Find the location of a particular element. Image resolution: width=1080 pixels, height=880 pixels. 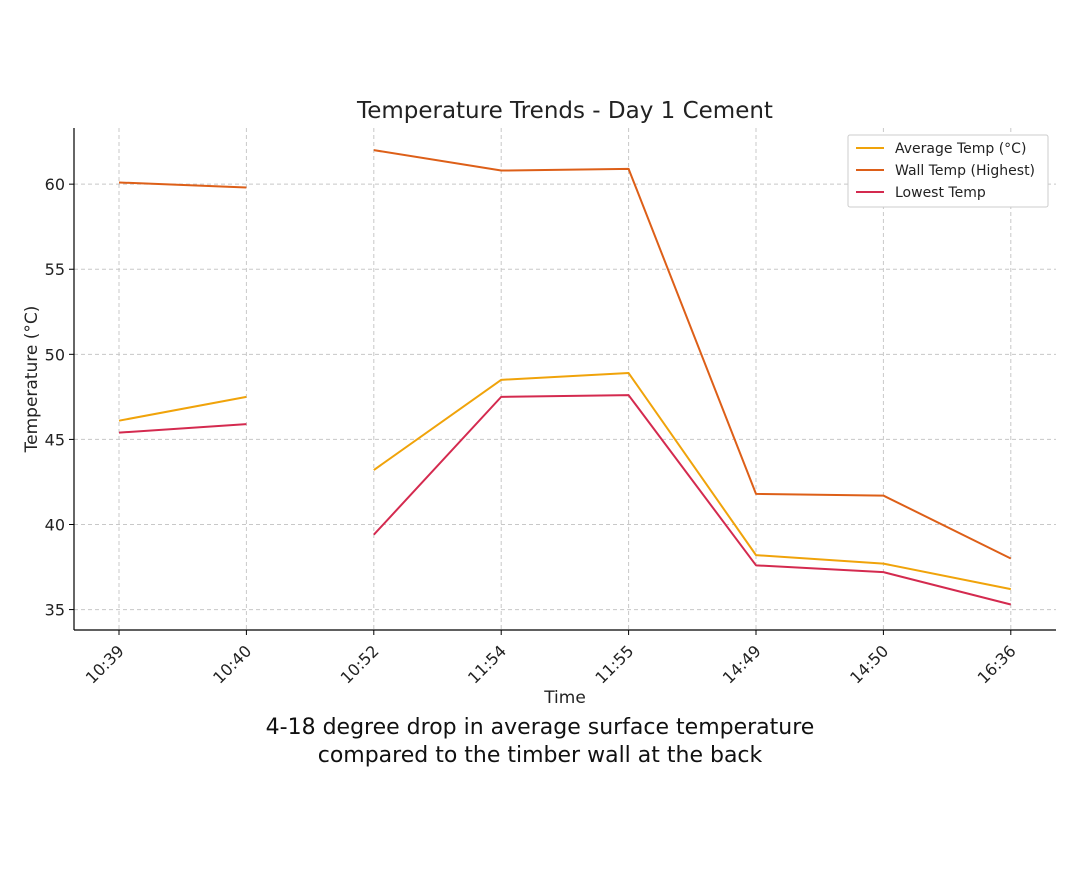

x-tick-label: 14:49 is located at coordinates (742, 664).